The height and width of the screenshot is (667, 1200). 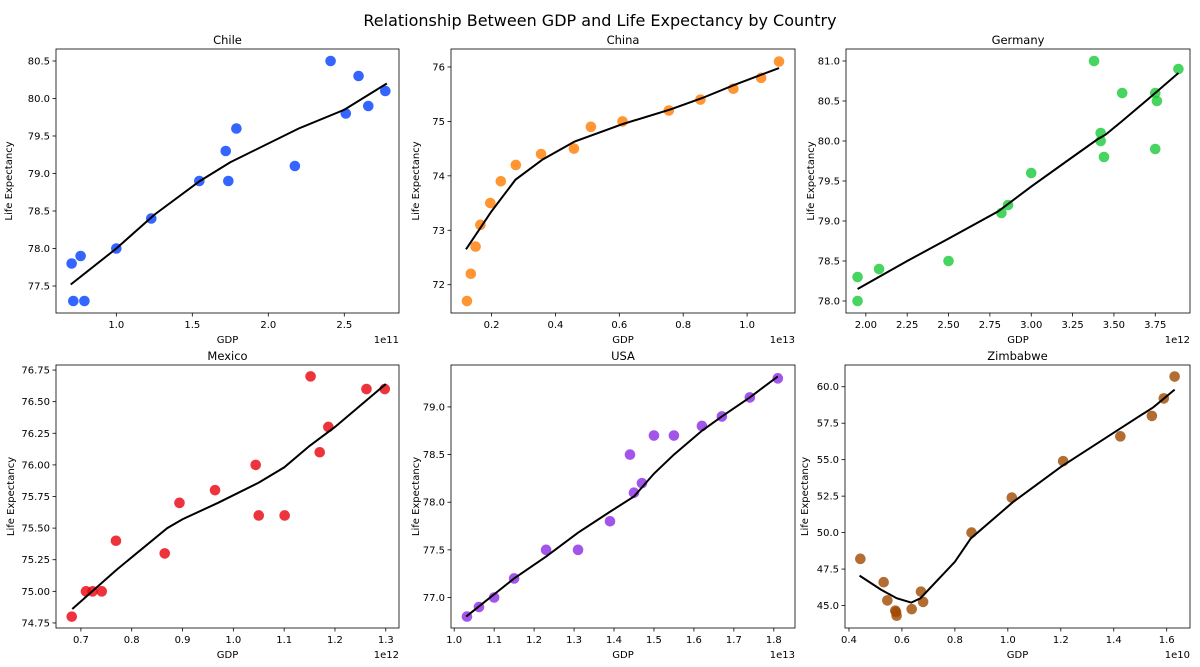 What do you see at coordinates (1114, 325) in the screenshot?
I see `x-tick-label: 3.50` at bounding box center [1114, 325].